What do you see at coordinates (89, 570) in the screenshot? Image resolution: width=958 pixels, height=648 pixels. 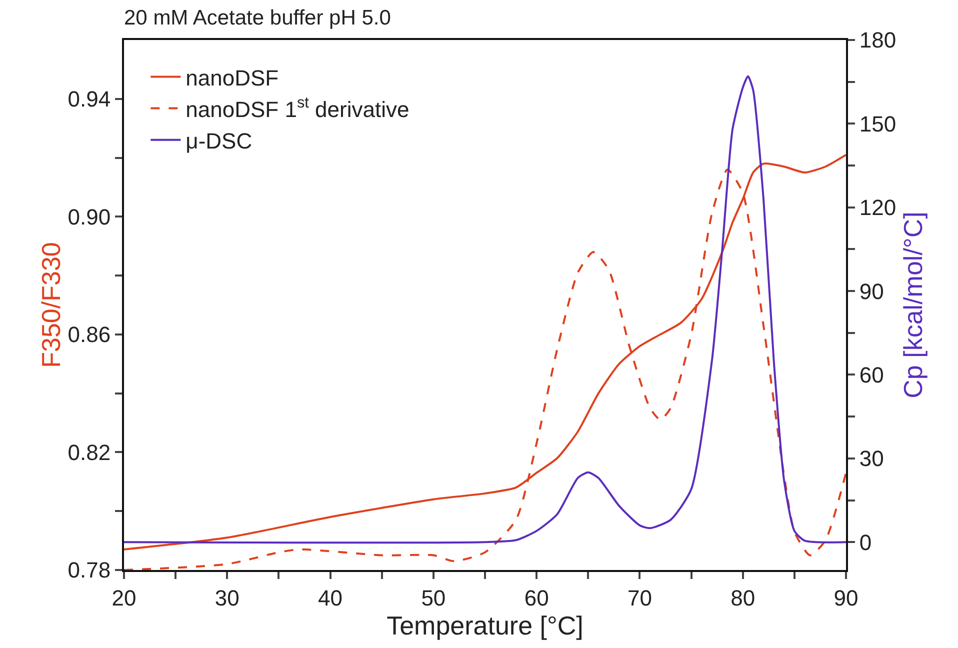 I see `y-tick-label: 0.78` at bounding box center [89, 570].